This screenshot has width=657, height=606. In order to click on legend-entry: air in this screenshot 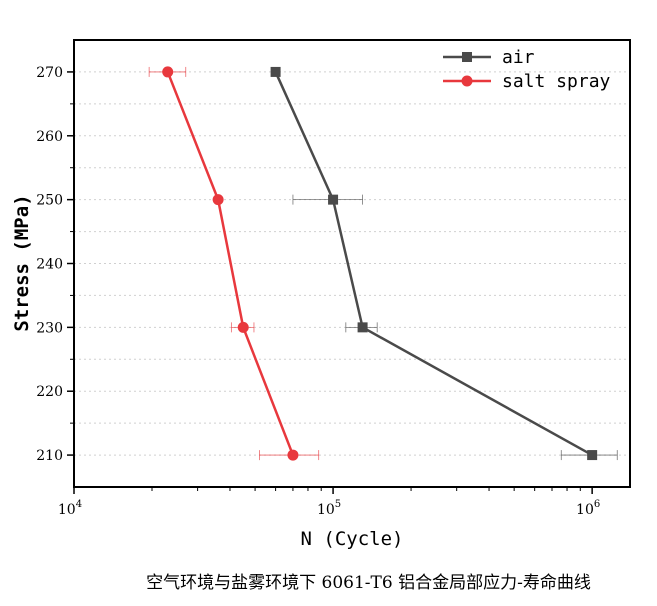, I will do `click(489, 57)`.